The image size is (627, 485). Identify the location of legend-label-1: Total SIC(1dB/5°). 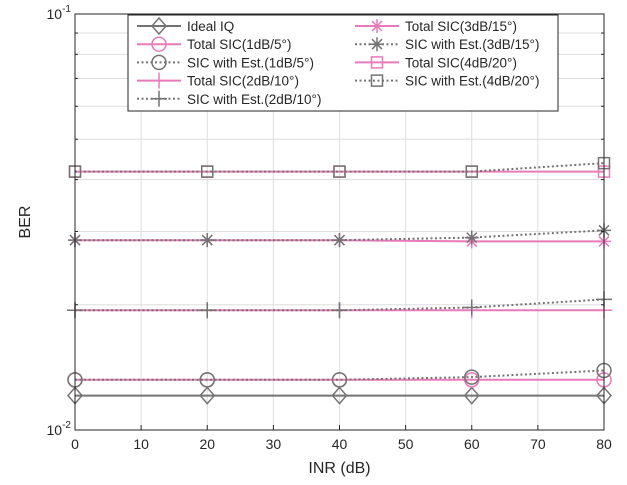
(239, 44).